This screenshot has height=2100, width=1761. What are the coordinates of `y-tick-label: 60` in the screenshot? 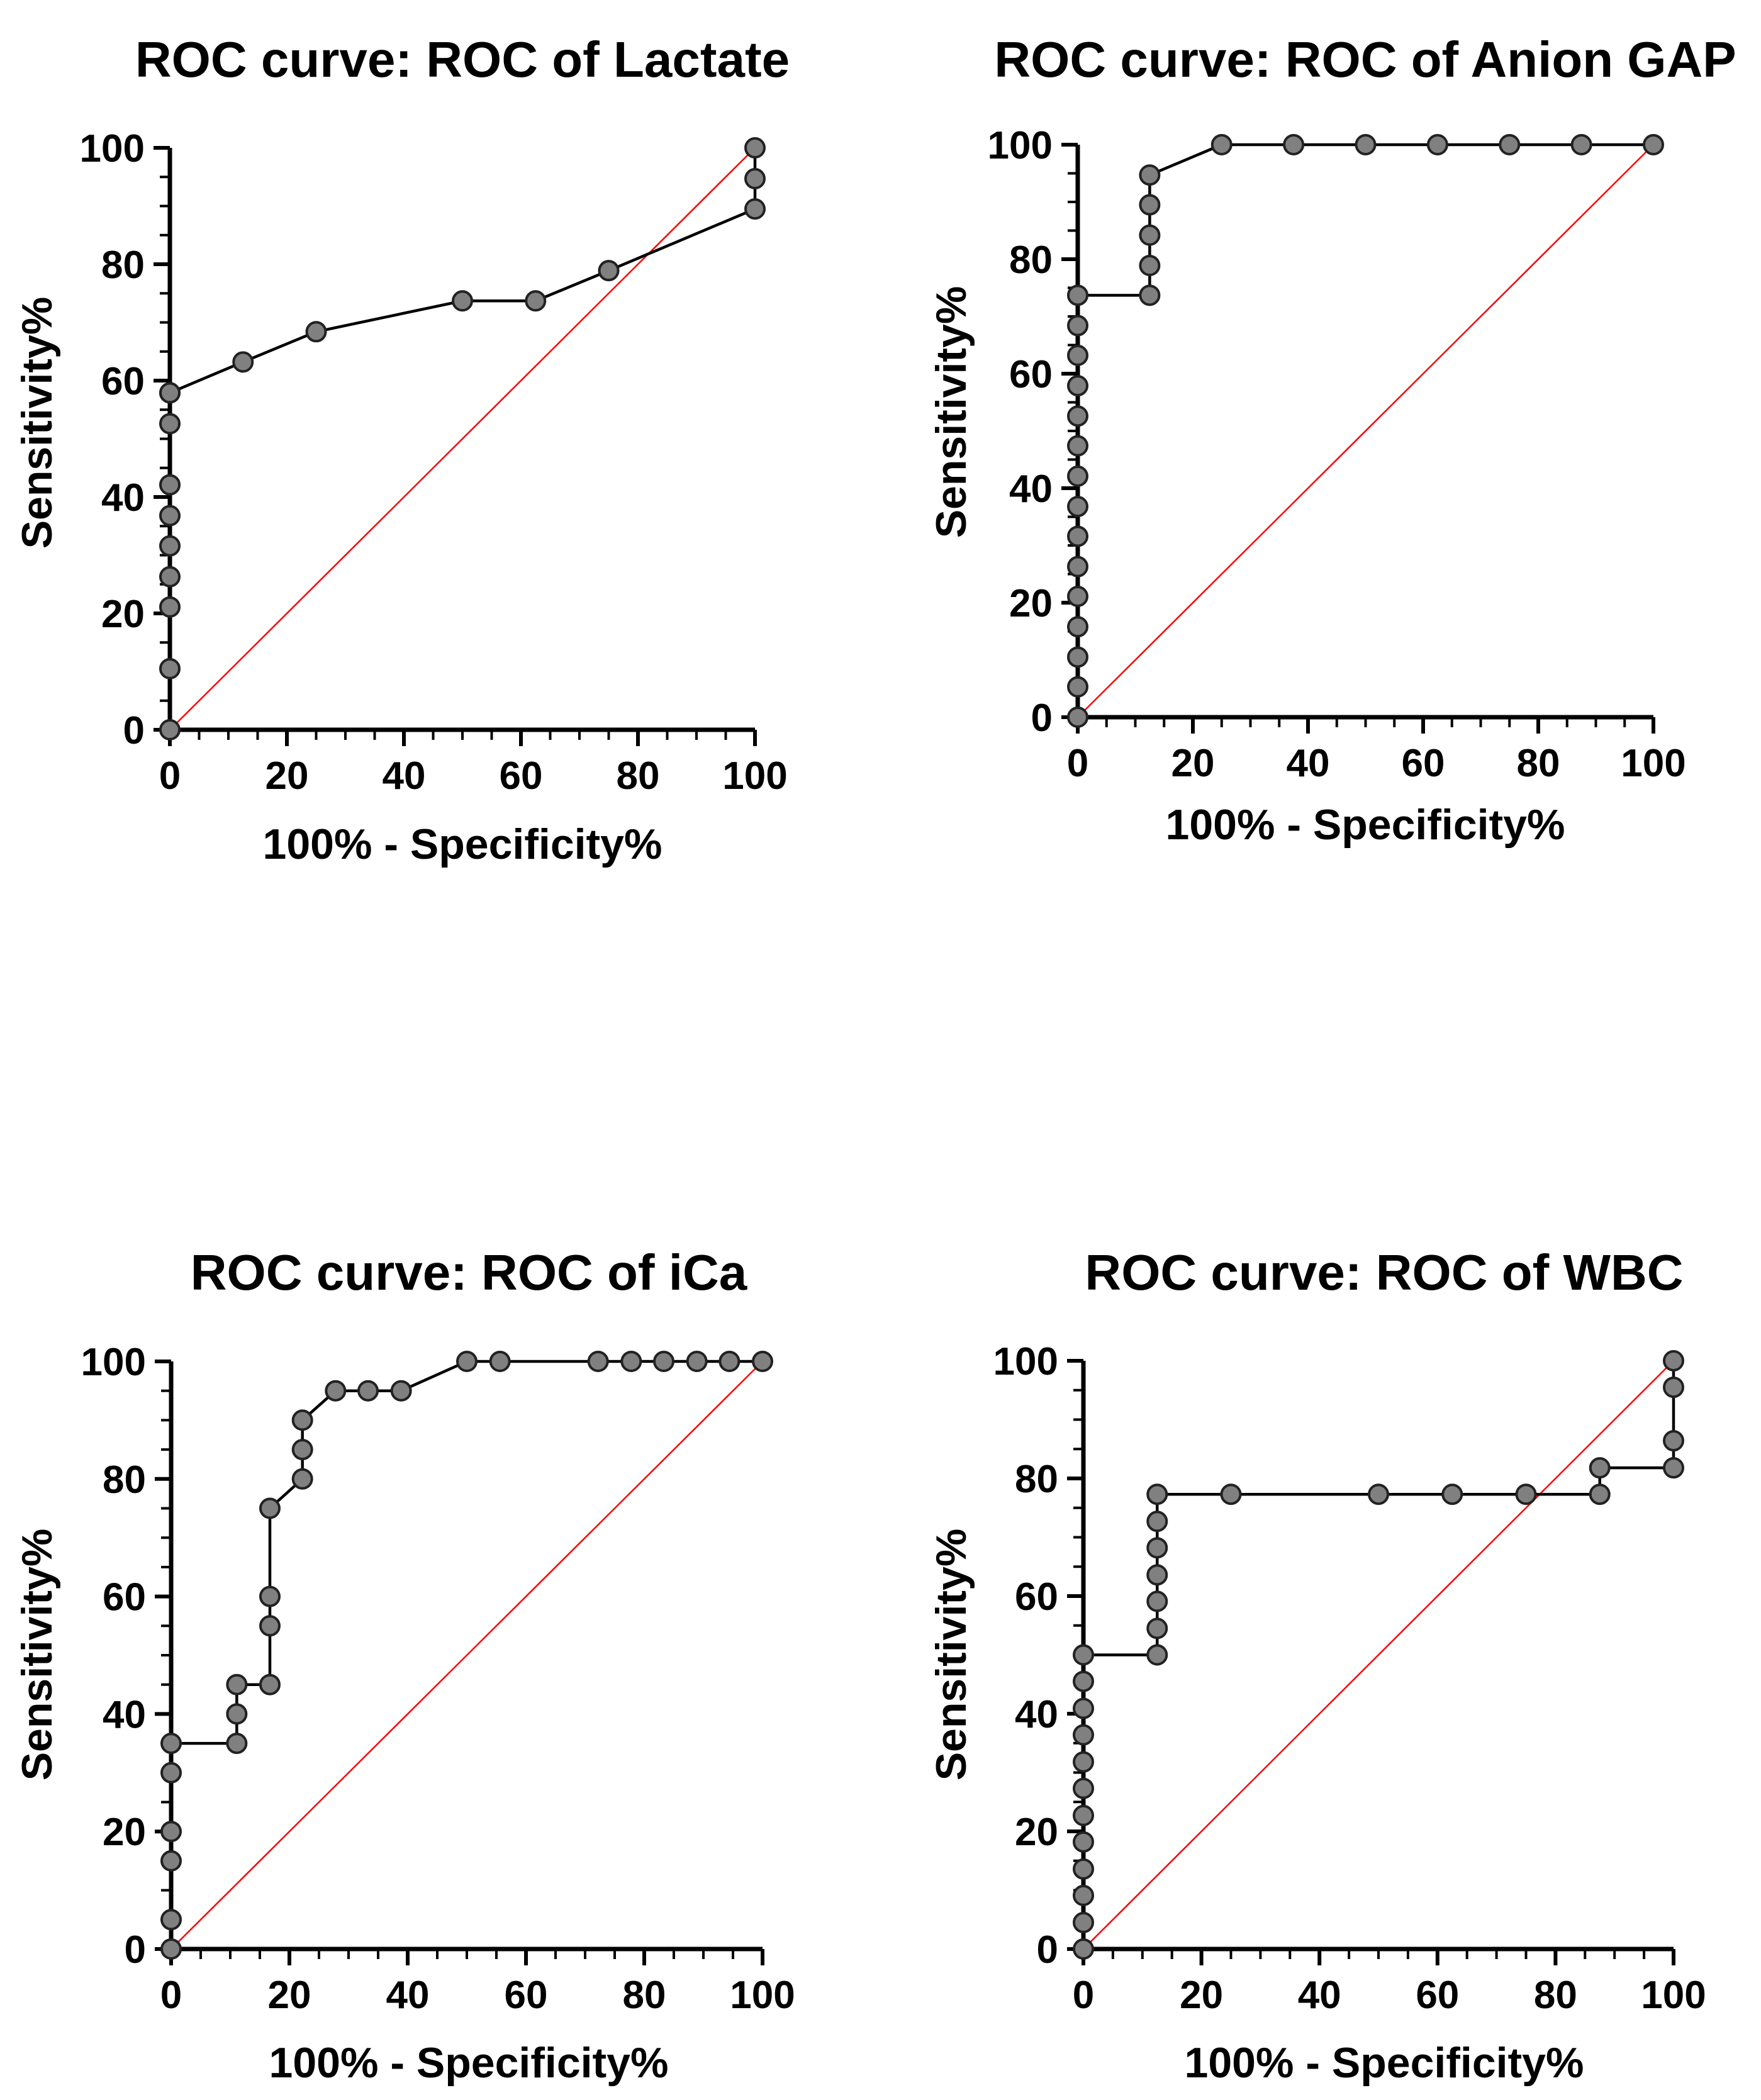 It's located at (1031, 374).